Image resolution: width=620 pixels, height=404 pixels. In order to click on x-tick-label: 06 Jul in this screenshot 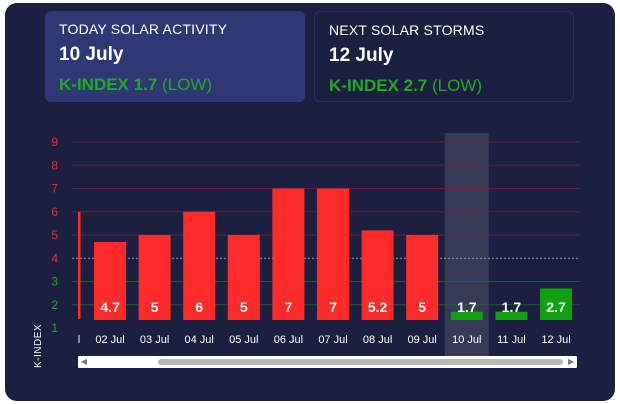, I will do `click(288, 340)`.